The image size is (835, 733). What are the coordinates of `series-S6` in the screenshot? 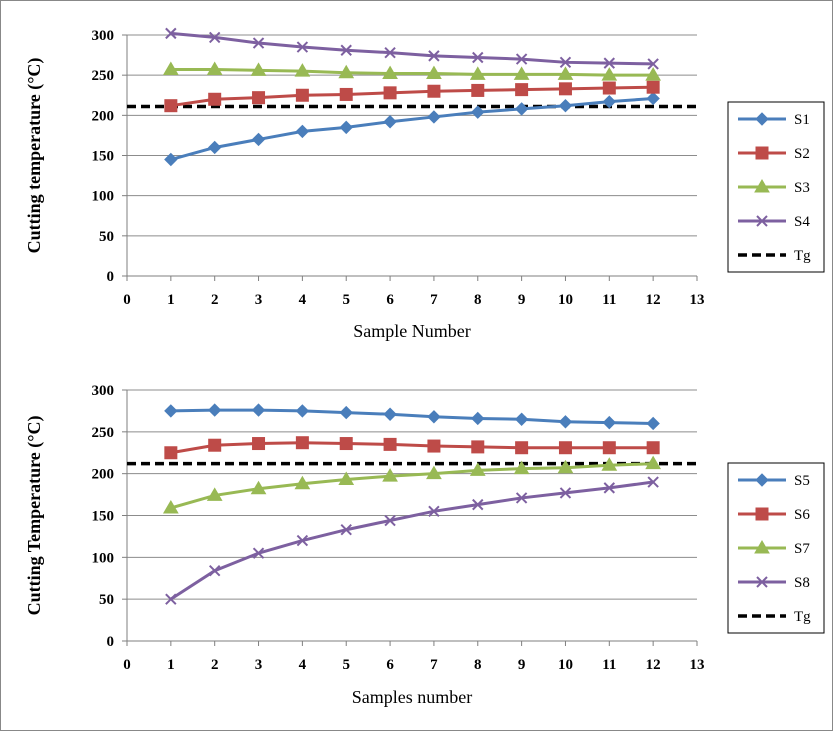 It's located at (412, 448).